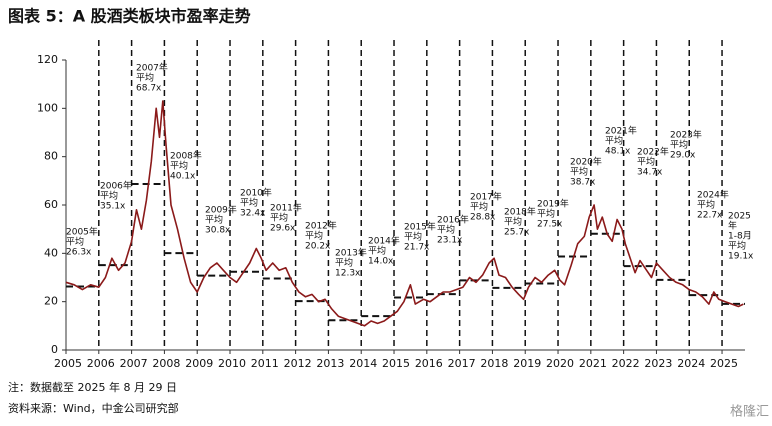  Describe the element at coordinates (732, 226) in the screenshot. I see `average-label: 年` at that location.